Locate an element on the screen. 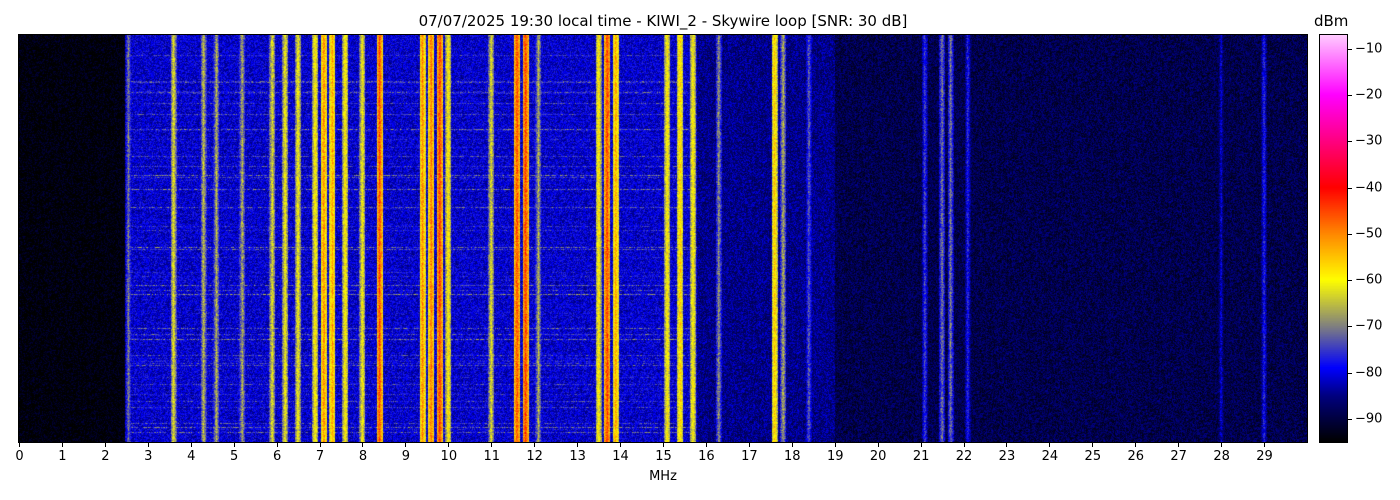 The image size is (1400, 500). x-tick-label: 18 is located at coordinates (792, 456).